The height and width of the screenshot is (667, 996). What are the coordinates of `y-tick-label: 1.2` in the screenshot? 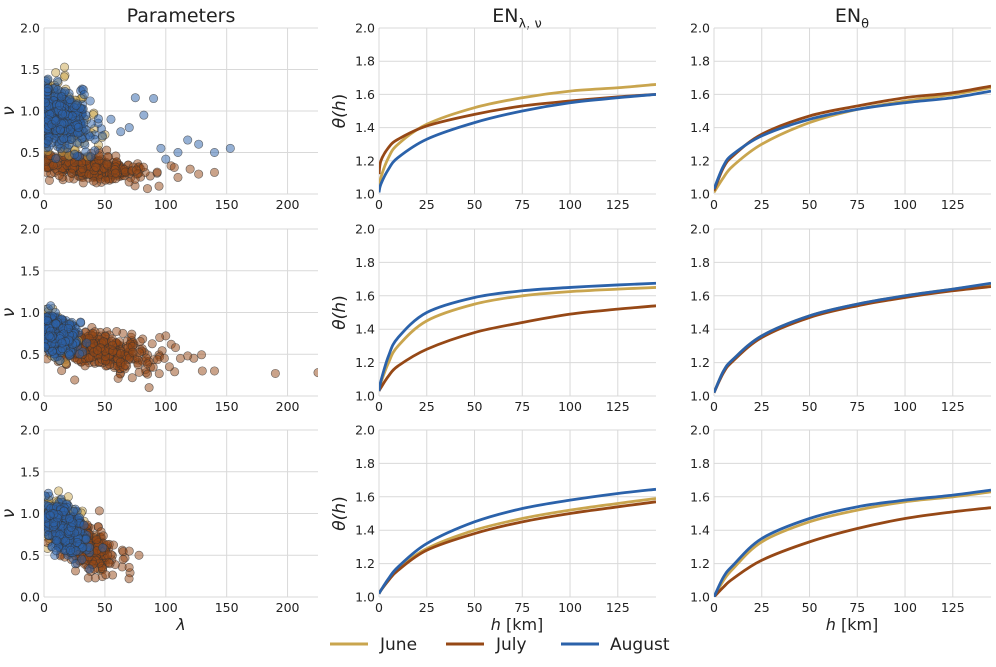 It's located at (365, 563).